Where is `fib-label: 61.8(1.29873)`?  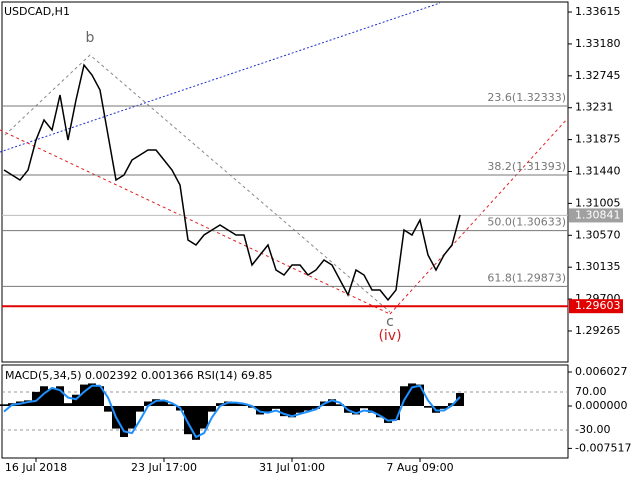 fib-label: 61.8(1.29873) is located at coordinates (526, 277).